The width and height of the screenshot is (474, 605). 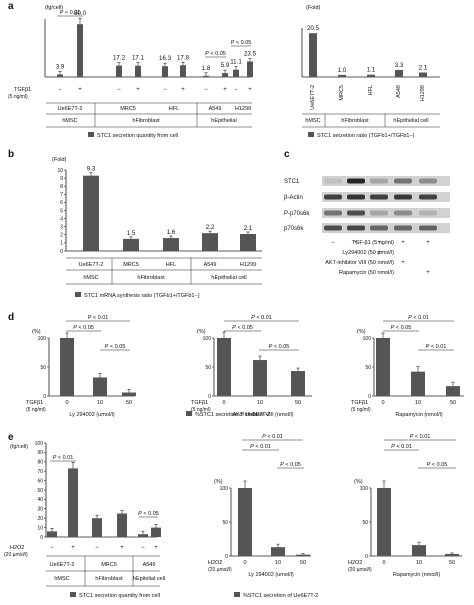 What do you see at coordinates (40, 481) in the screenshot?
I see `y-tick-label: 60` at bounding box center [40, 481].